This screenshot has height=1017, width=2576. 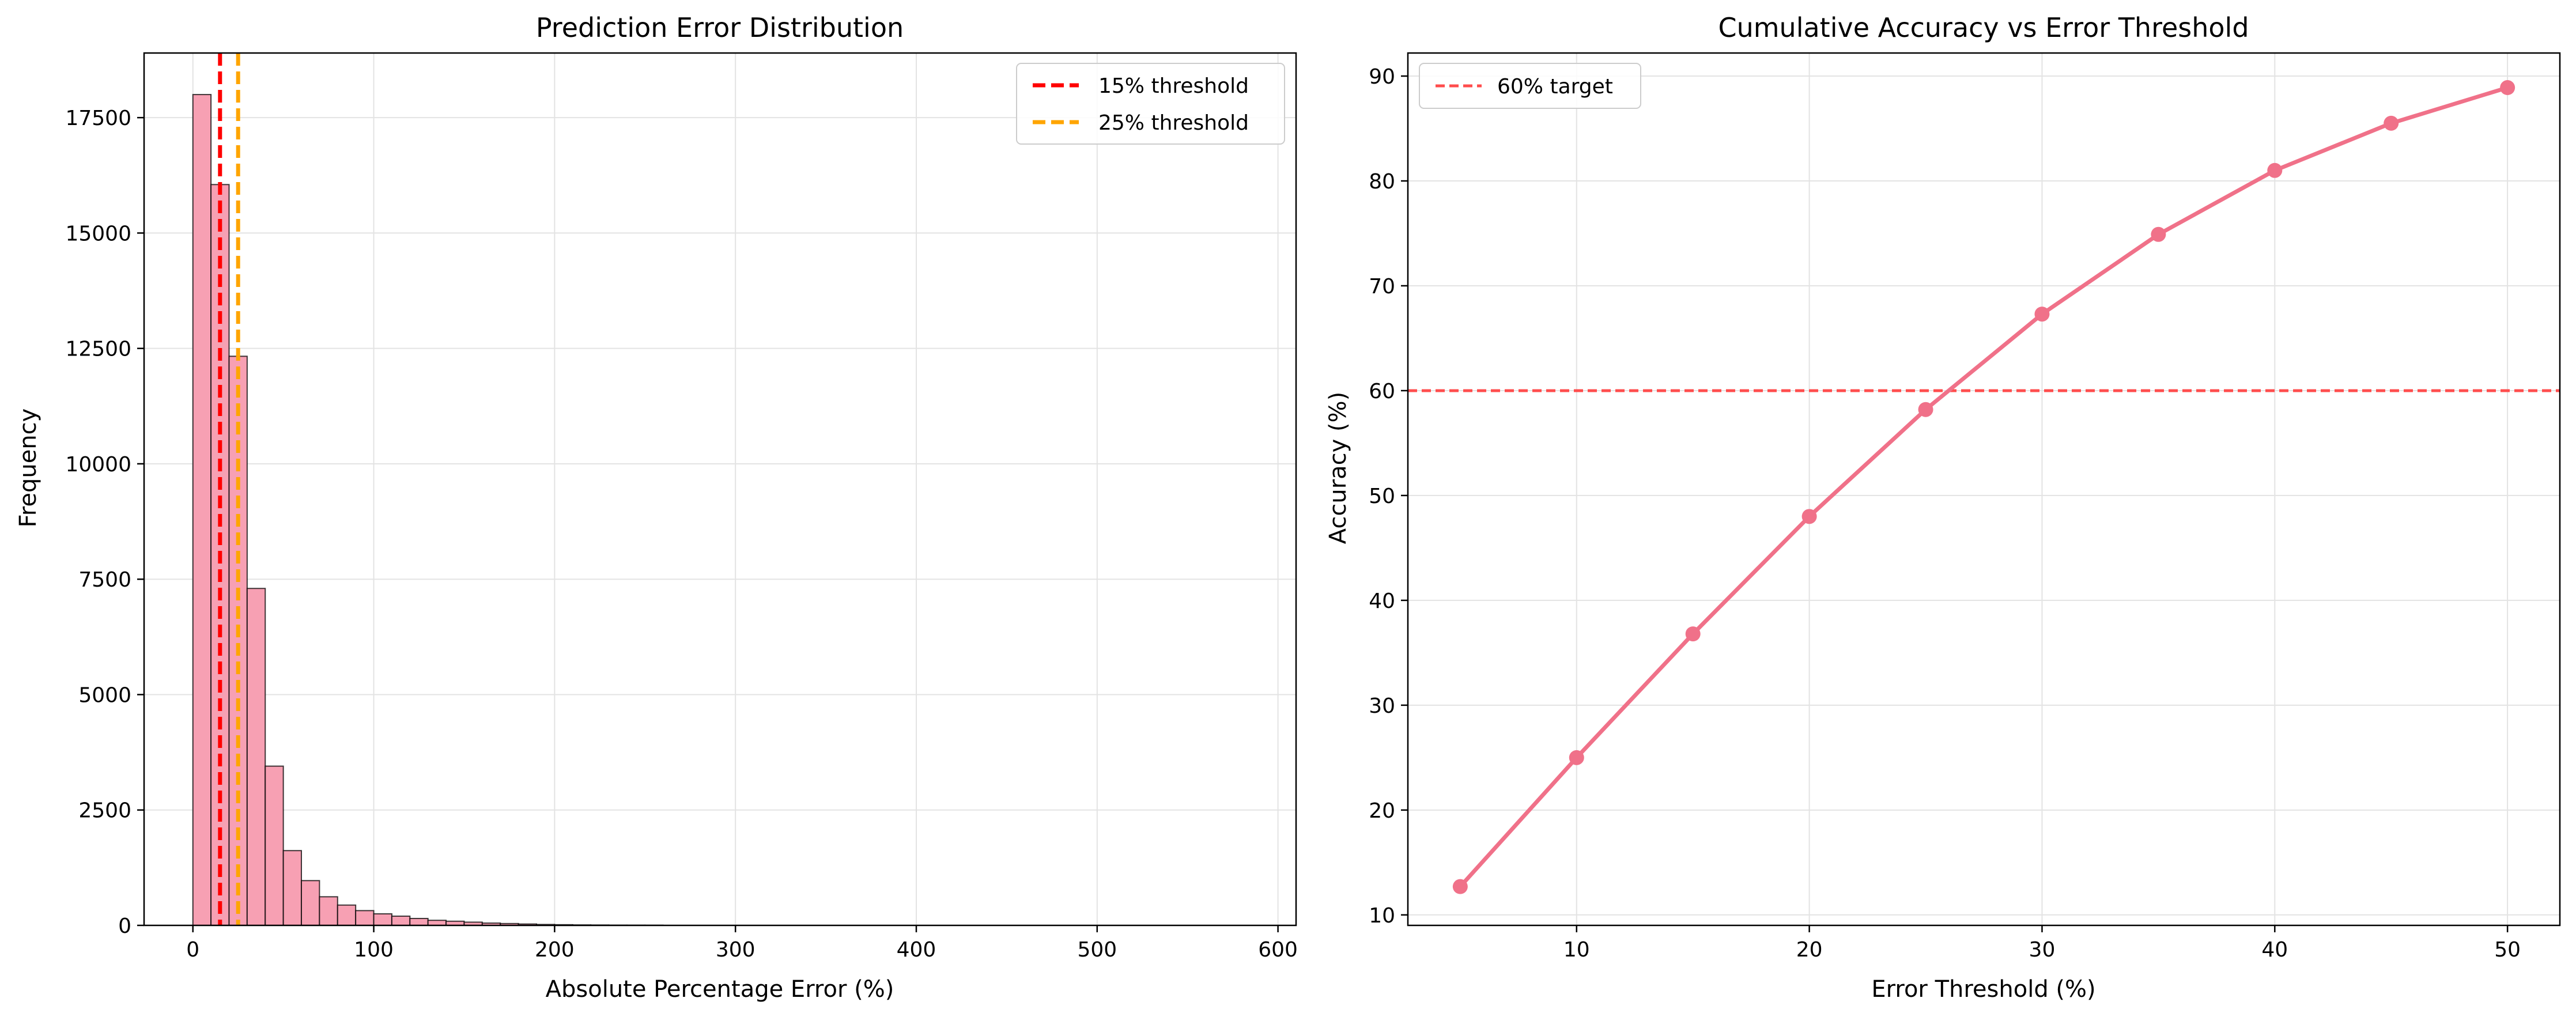 I want to click on accuracy-x-tick-label: 10, so click(x=1577, y=950).